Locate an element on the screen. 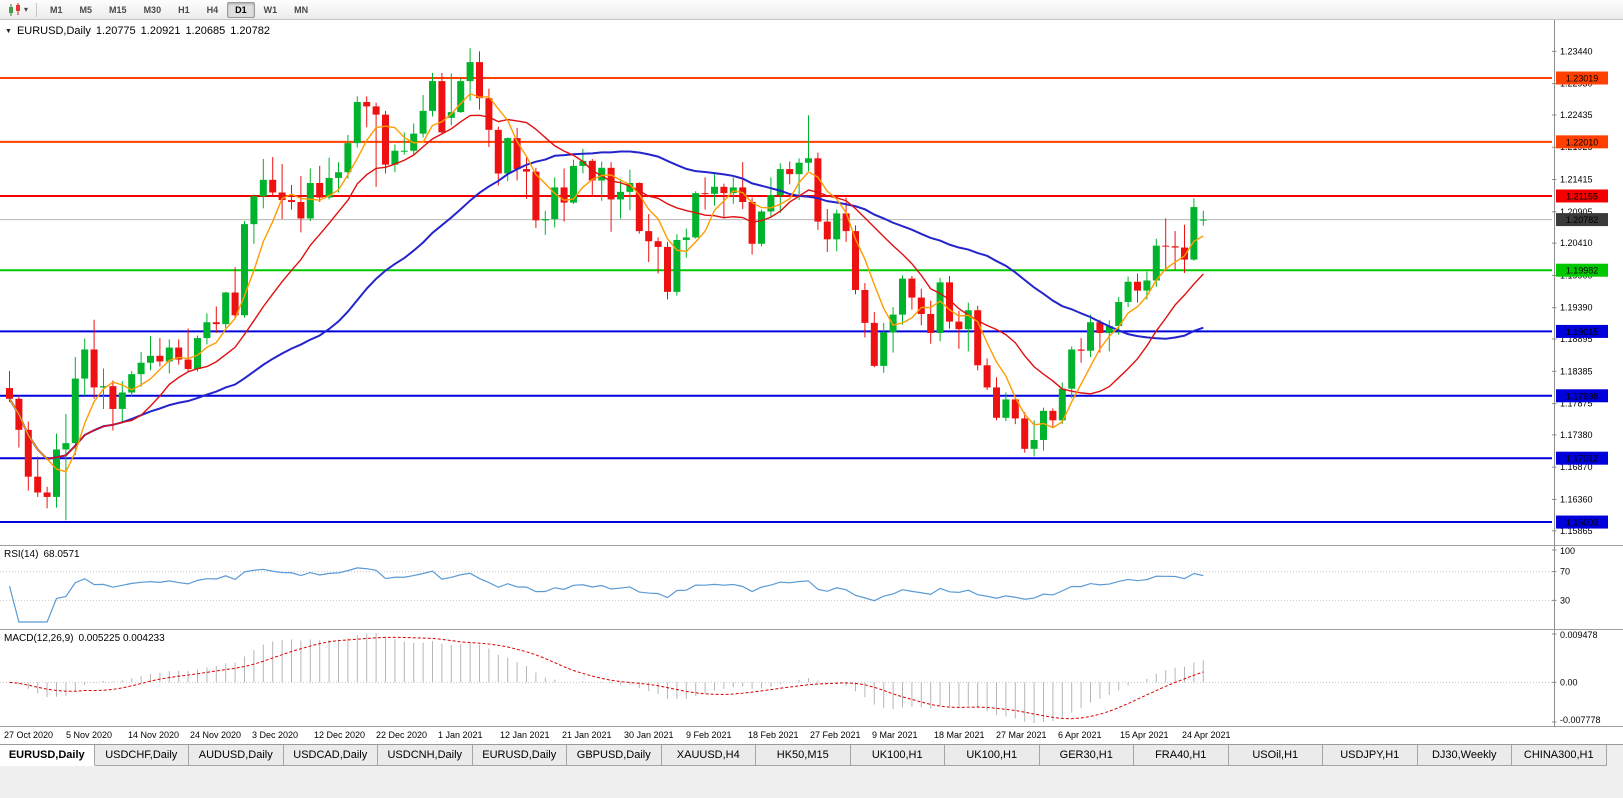 This screenshot has height=798, width=1623. rsi-axis-label: 100 is located at coordinates (1567, 551).